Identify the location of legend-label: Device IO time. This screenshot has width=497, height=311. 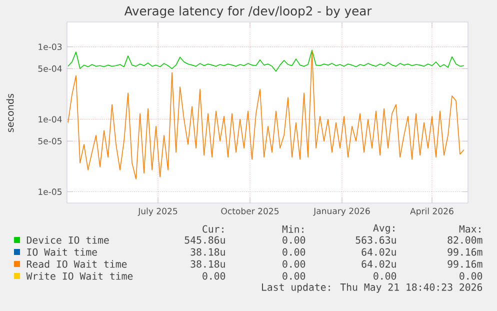
(67, 240).